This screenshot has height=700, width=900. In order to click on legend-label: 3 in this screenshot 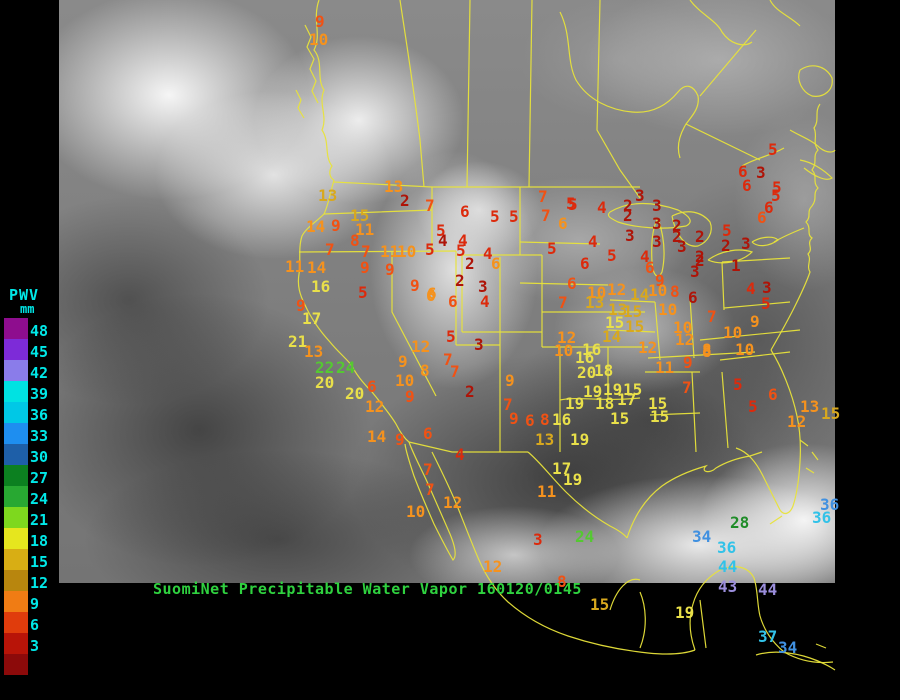, I will do `click(35, 646)`.